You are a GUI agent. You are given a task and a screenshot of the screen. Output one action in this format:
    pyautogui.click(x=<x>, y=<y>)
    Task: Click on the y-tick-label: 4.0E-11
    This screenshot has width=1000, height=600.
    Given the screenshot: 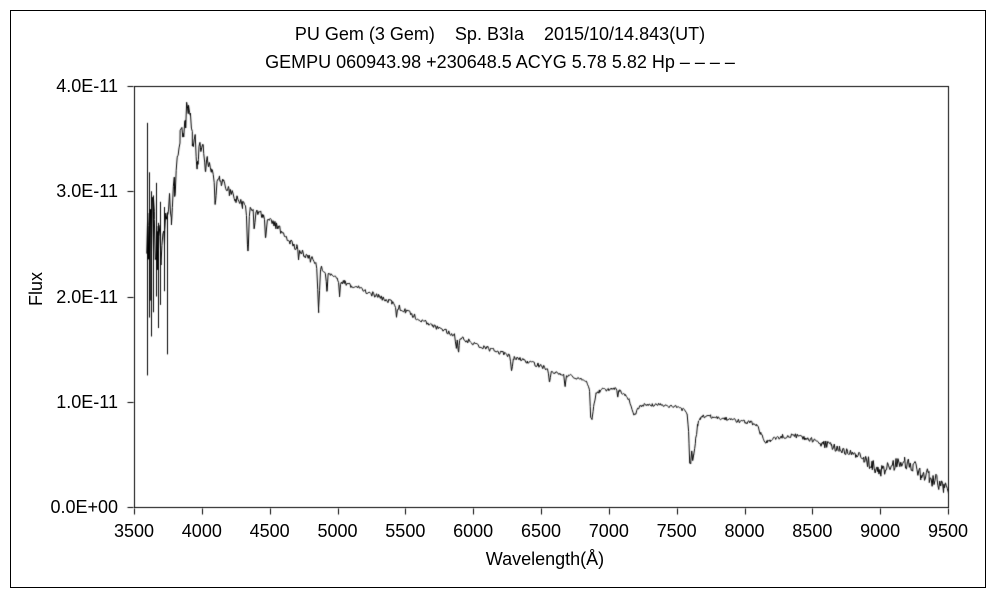 What is the action you would take?
    pyautogui.click(x=87, y=86)
    